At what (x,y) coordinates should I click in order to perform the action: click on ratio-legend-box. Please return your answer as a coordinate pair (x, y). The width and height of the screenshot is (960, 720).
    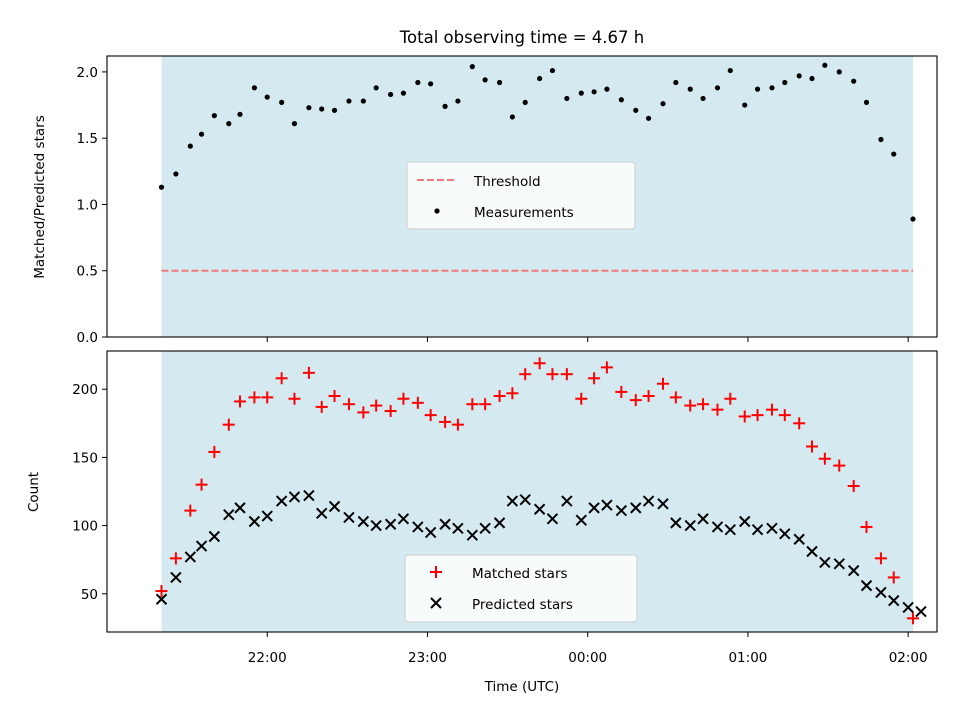
    Looking at the image, I should click on (521, 195).